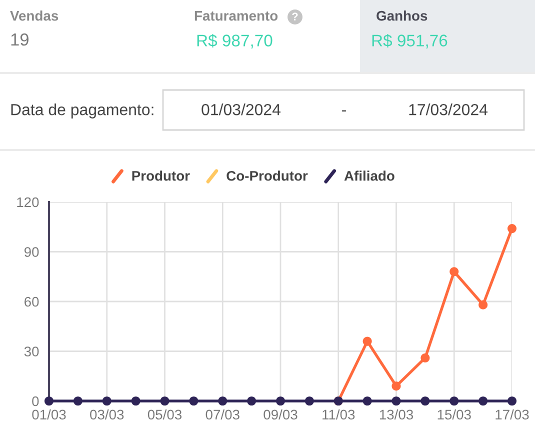 This screenshot has height=431, width=535. I want to click on text: 01/03/2024, so click(241, 110).